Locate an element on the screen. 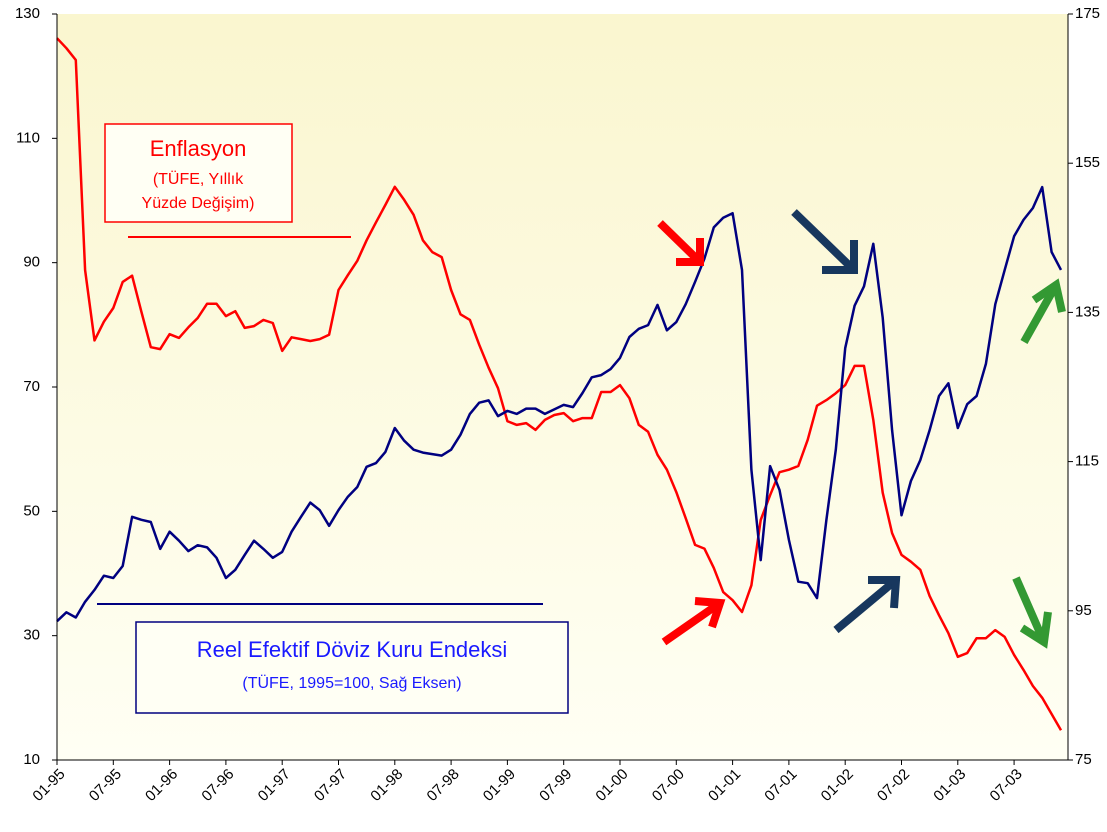  x-tick-label: 07-98 is located at coordinates (443, 785).